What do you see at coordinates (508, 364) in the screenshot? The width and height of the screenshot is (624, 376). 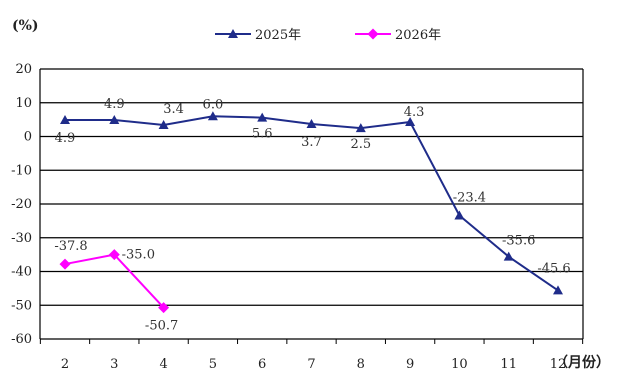 I see `x-tick-label: 11` at bounding box center [508, 364].